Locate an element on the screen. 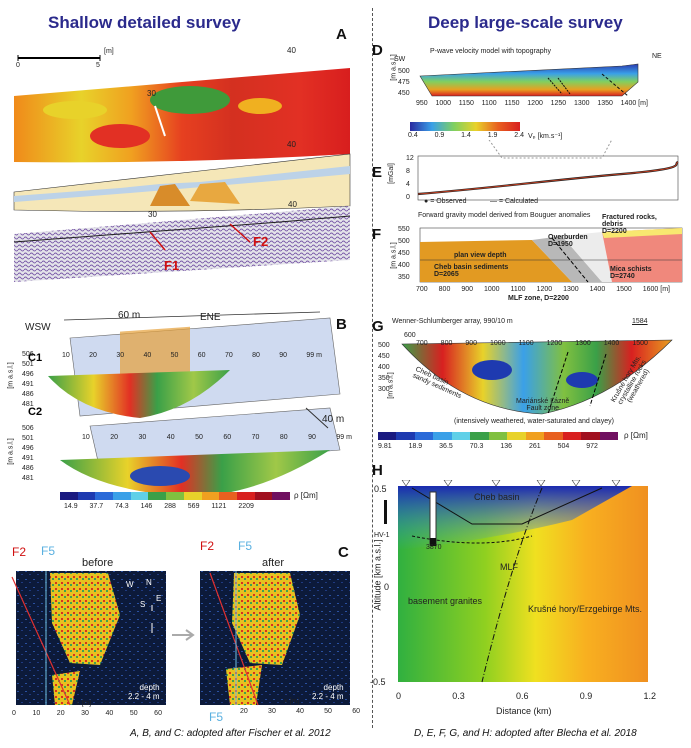  f-plan-view: plan view depth is located at coordinates (480, 255).